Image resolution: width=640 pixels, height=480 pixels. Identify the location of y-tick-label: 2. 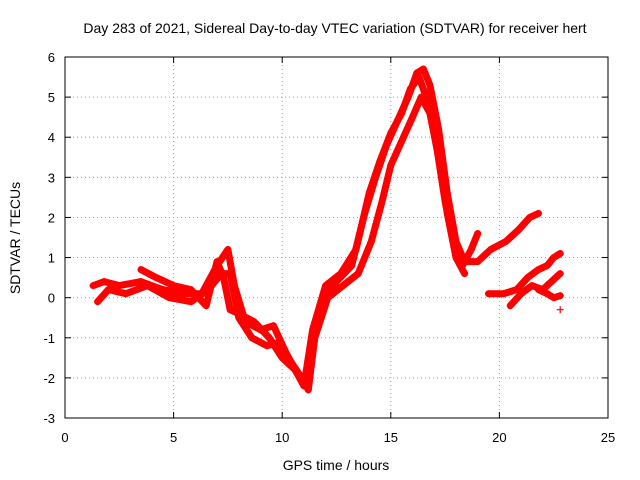
(51, 217).